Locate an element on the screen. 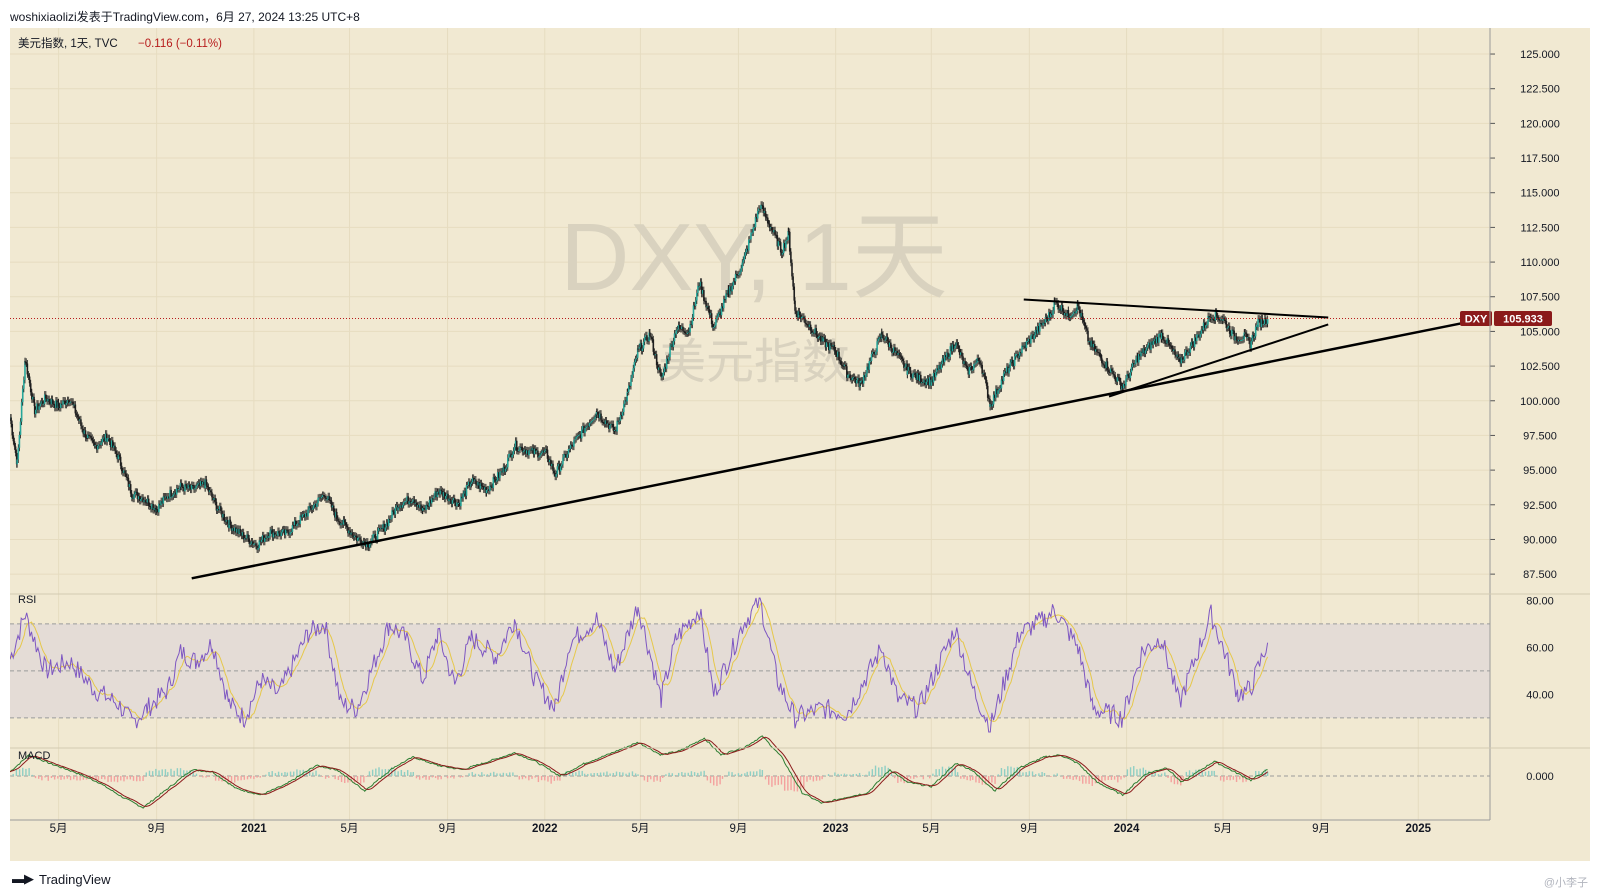 The image size is (1600, 896). price-tick-label: 117.500 is located at coordinates (1540, 159).